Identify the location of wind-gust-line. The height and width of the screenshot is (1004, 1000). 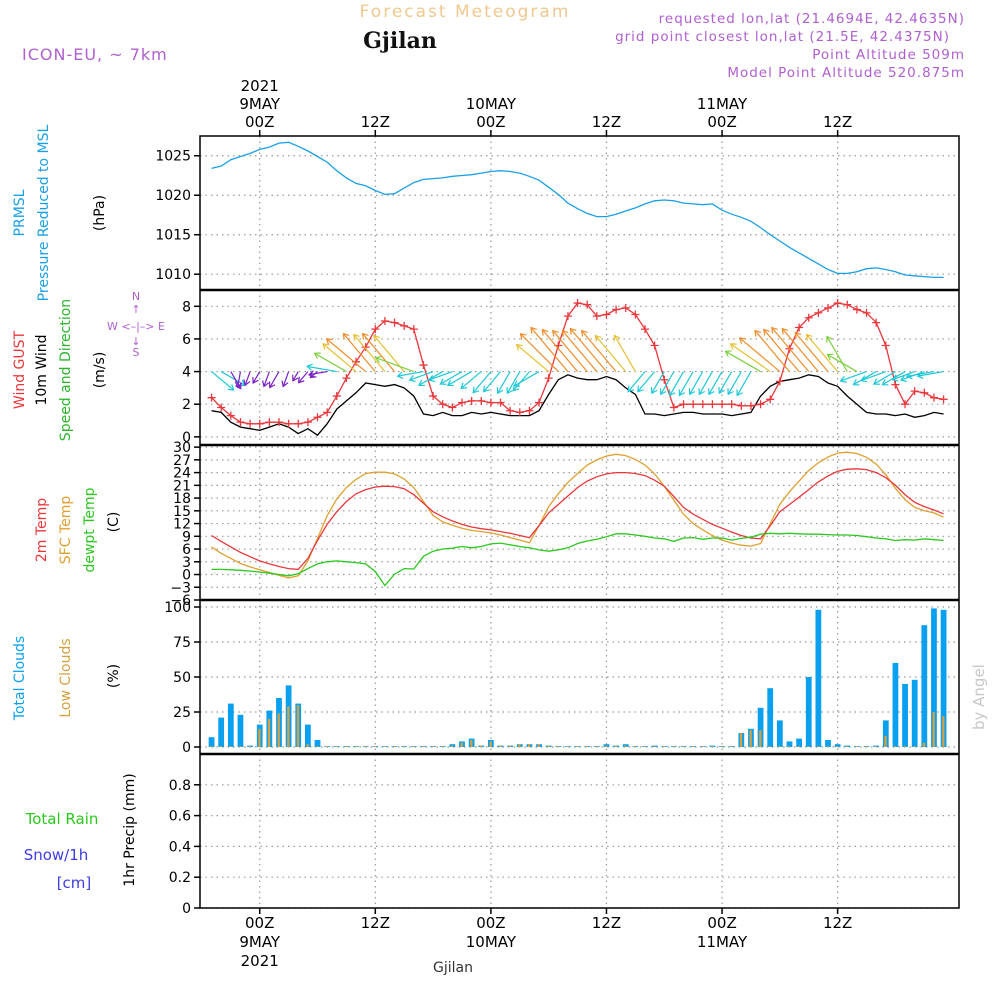
(577, 363).